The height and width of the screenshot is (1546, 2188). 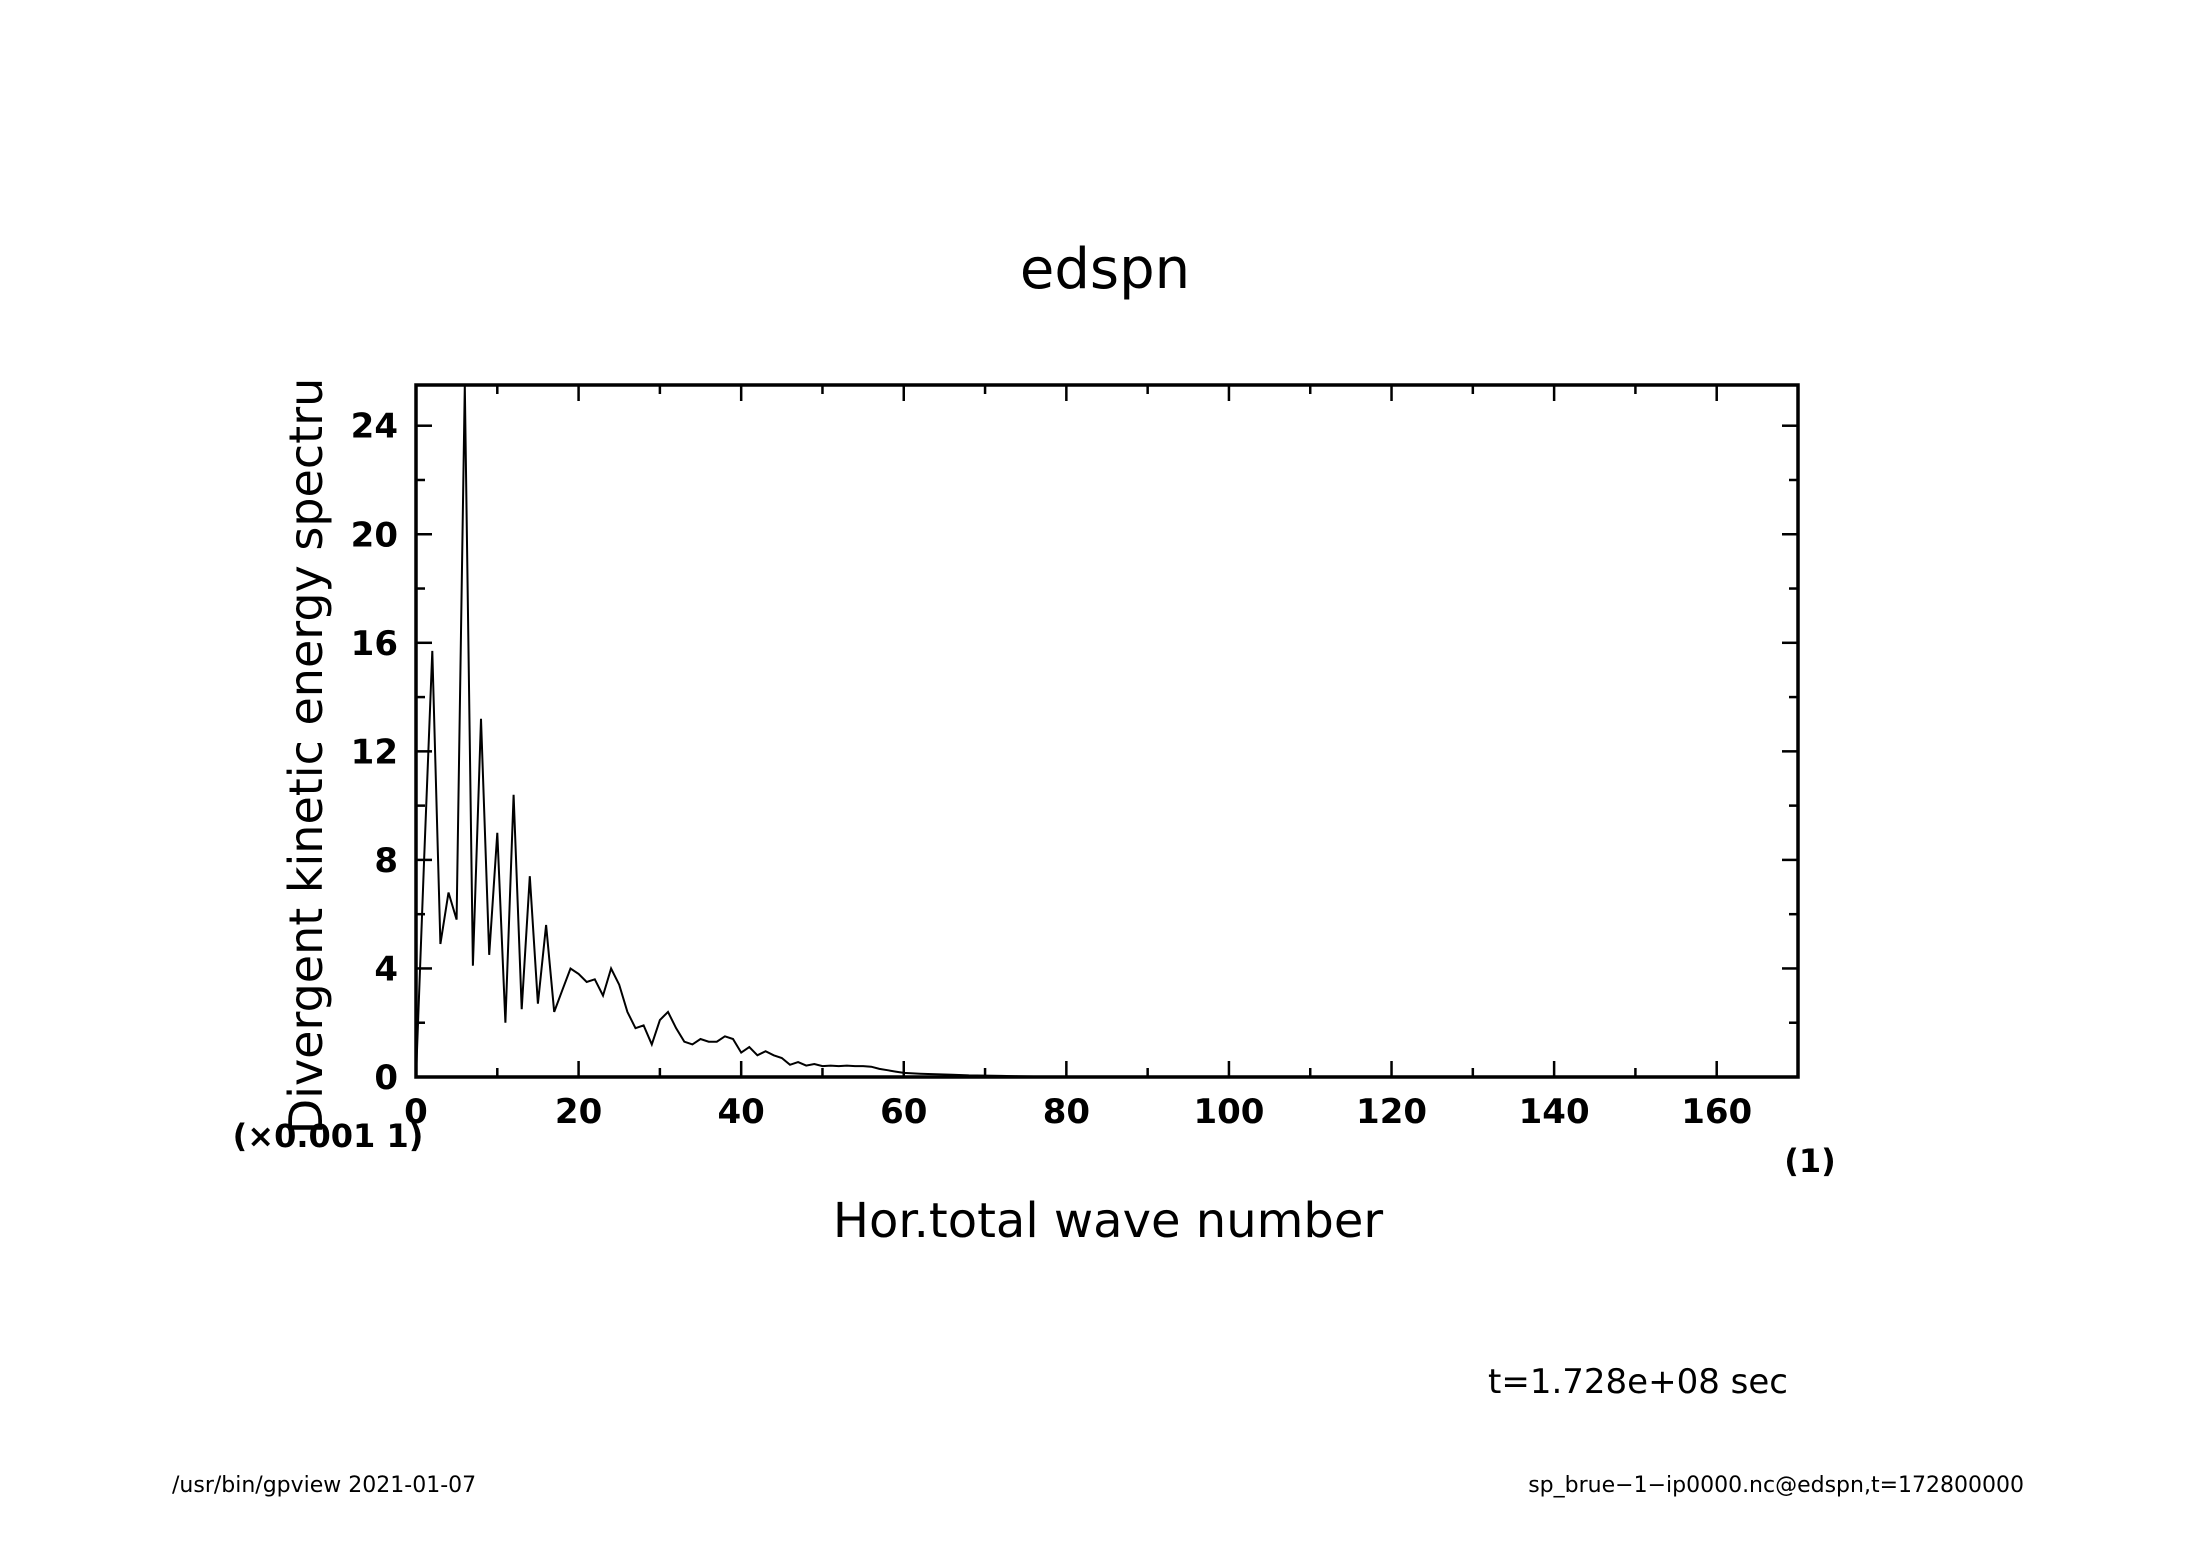 I want to click on x-tick-label: 20, so click(x=578, y=1112).